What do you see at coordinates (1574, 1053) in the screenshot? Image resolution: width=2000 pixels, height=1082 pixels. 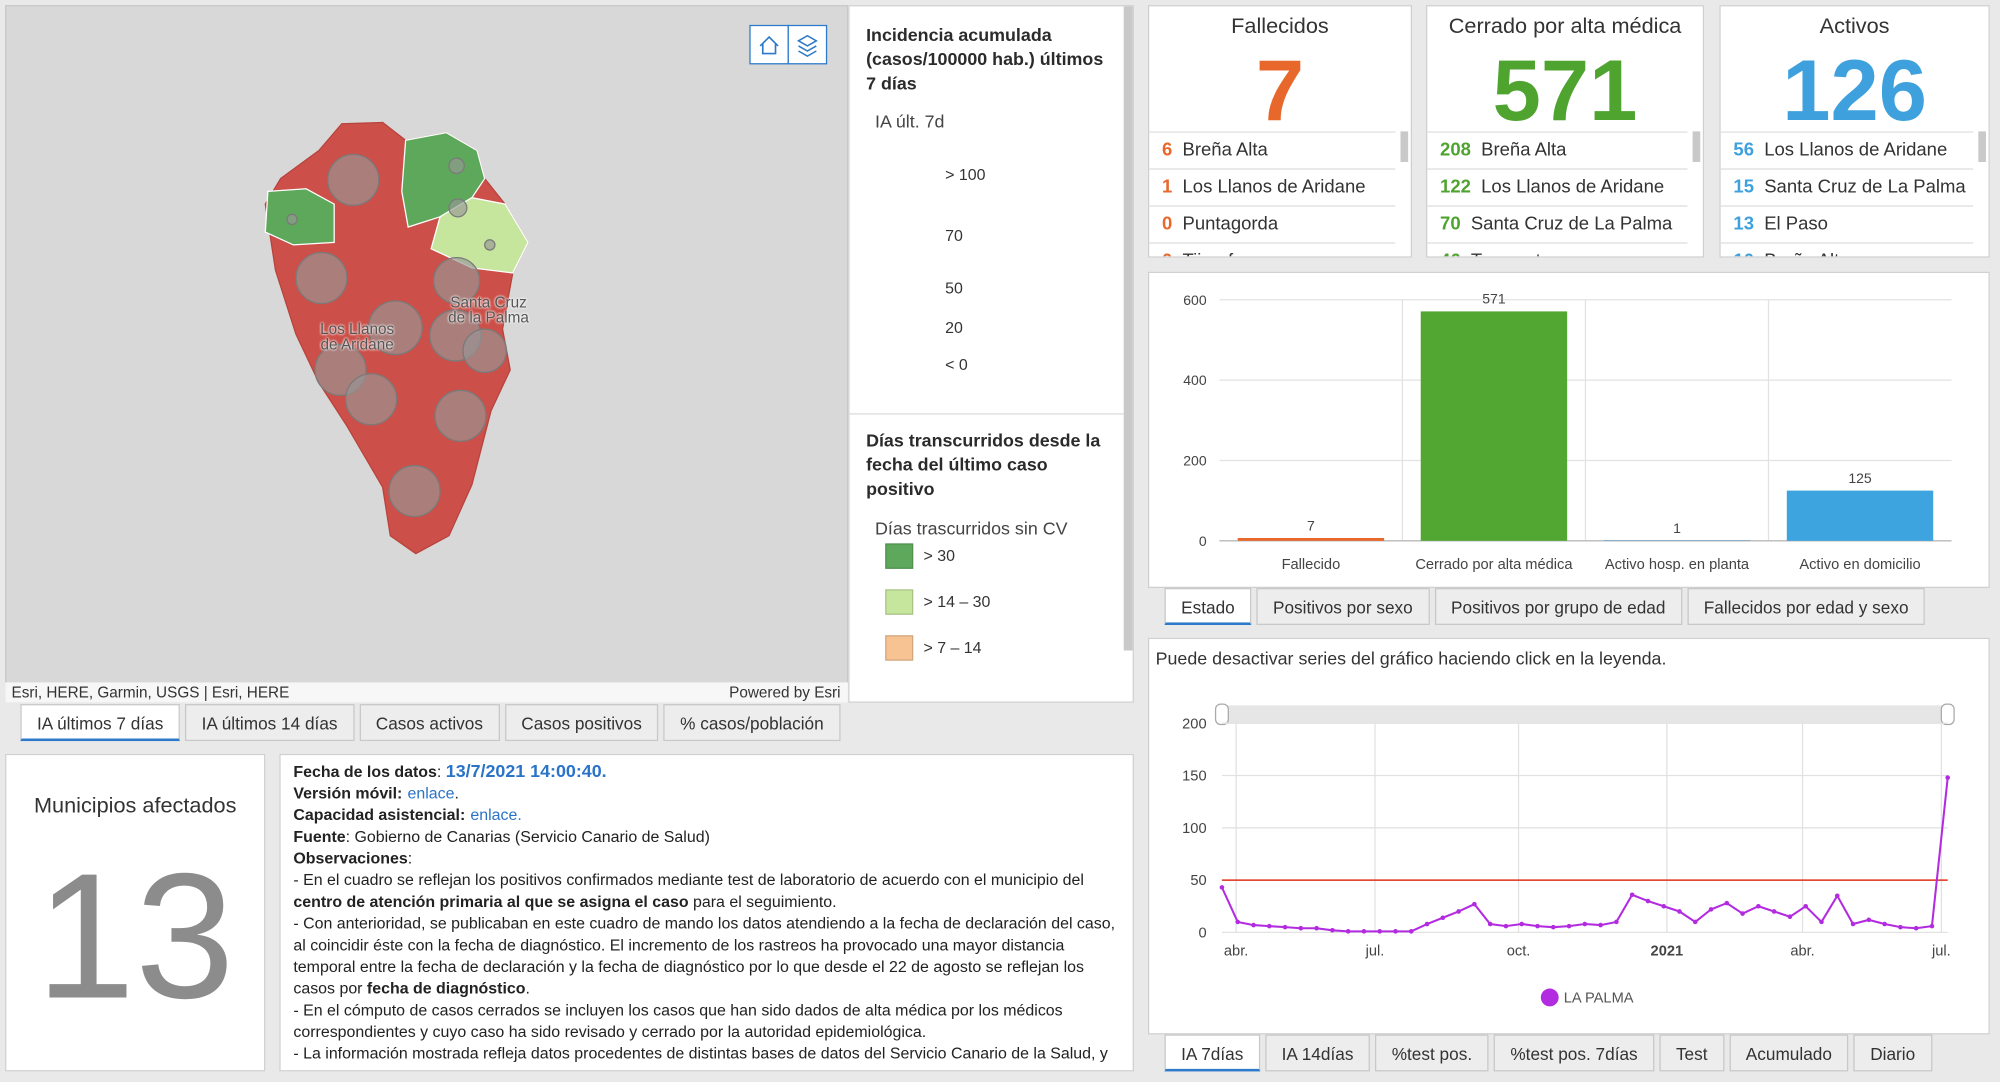 I see `tab: %test pos. 7días` at bounding box center [1574, 1053].